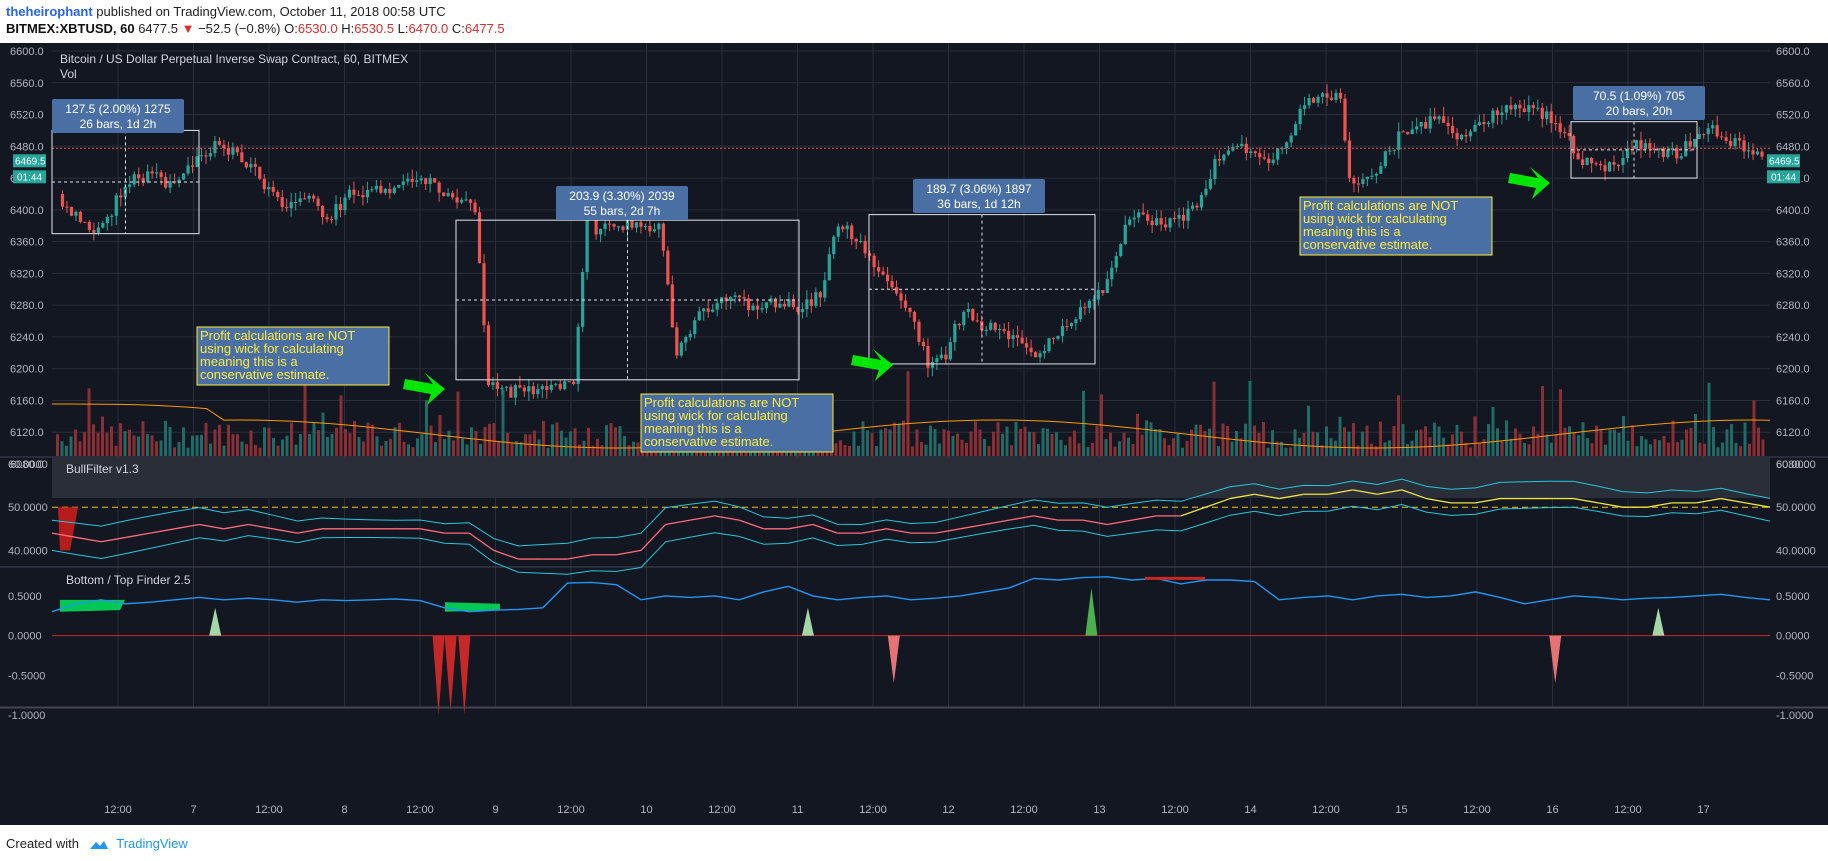 The height and width of the screenshot is (861, 1828). What do you see at coordinates (152, 843) in the screenshot?
I see `tradingview-link: TradingView` at bounding box center [152, 843].